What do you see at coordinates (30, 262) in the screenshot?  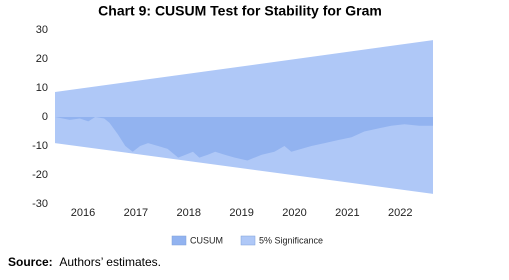 I see `source-label: Source:` at bounding box center [30, 262].